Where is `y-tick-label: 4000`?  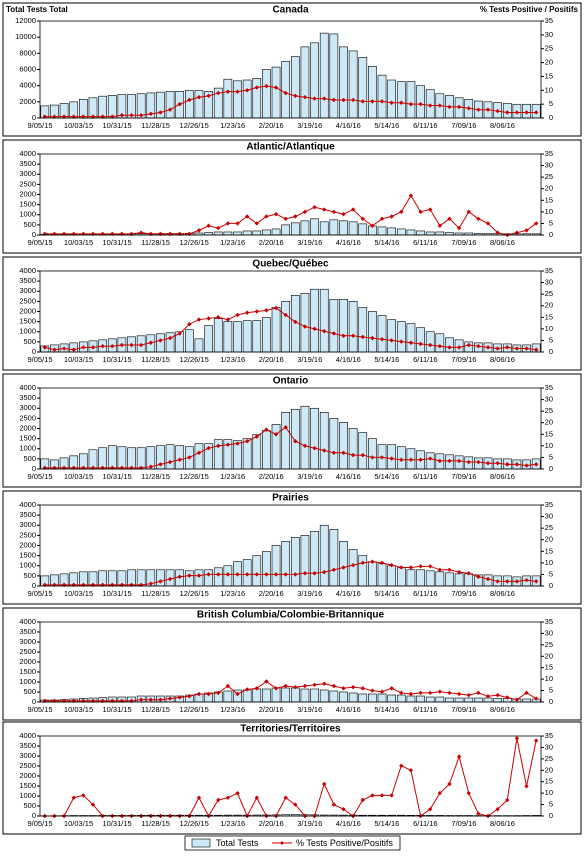
y-tick-label: 4000 is located at coordinates (27, 270).